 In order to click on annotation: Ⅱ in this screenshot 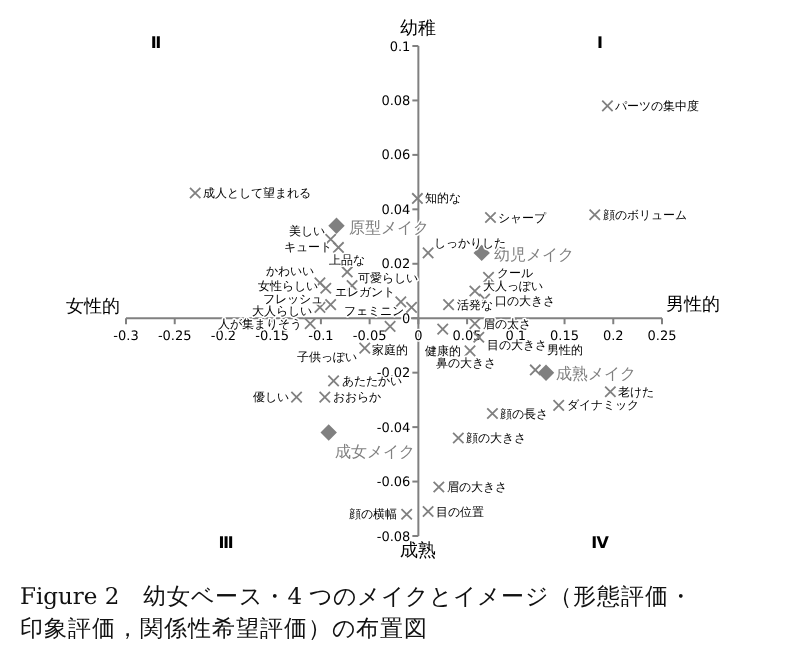, I will do `click(156, 43)`.